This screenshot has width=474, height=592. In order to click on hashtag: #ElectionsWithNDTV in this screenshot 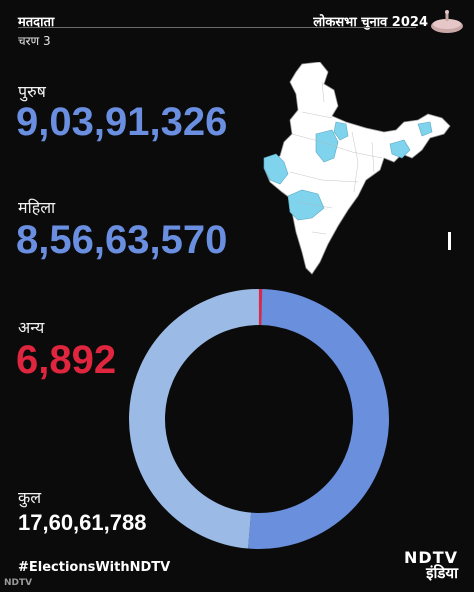, I will do `click(94, 567)`.